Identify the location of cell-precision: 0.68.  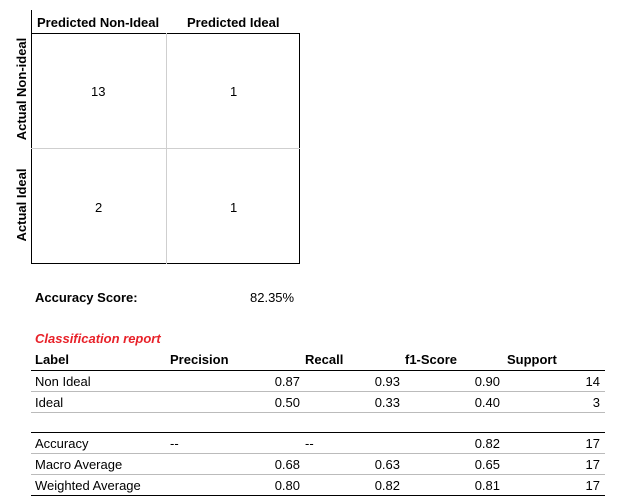
(287, 464).